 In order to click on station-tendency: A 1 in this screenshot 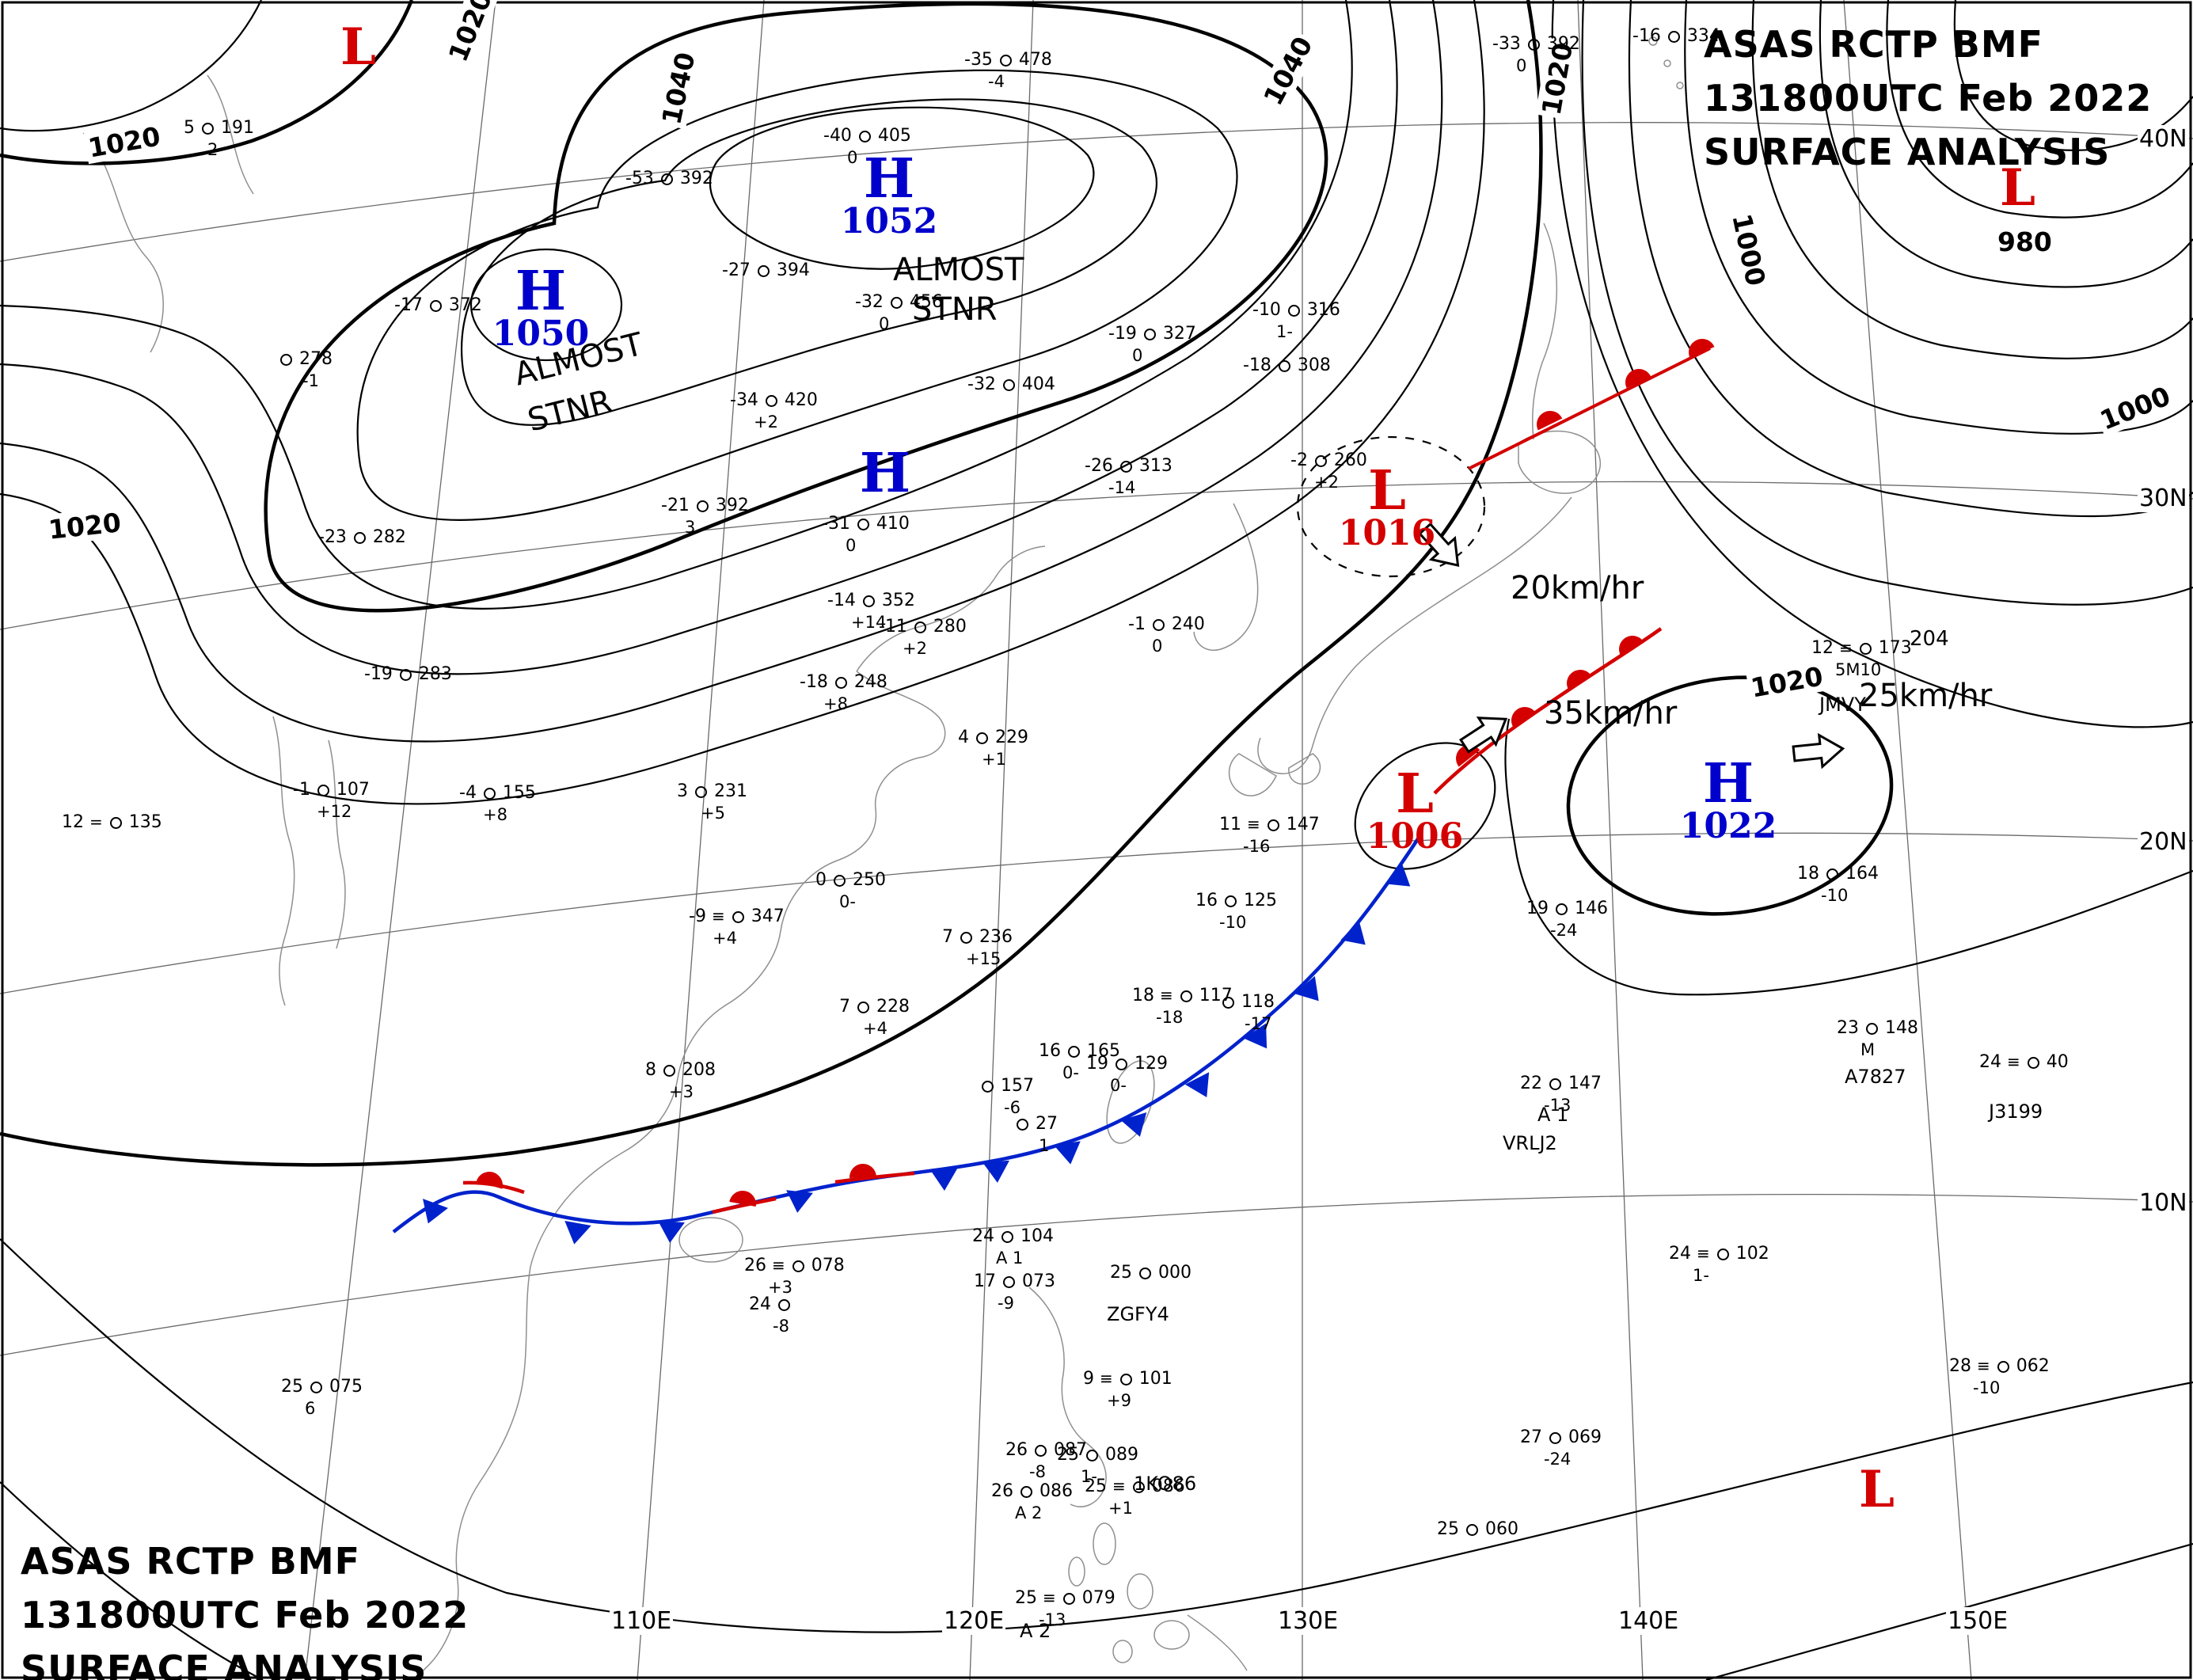, I will do `click(1010, 1258)`.